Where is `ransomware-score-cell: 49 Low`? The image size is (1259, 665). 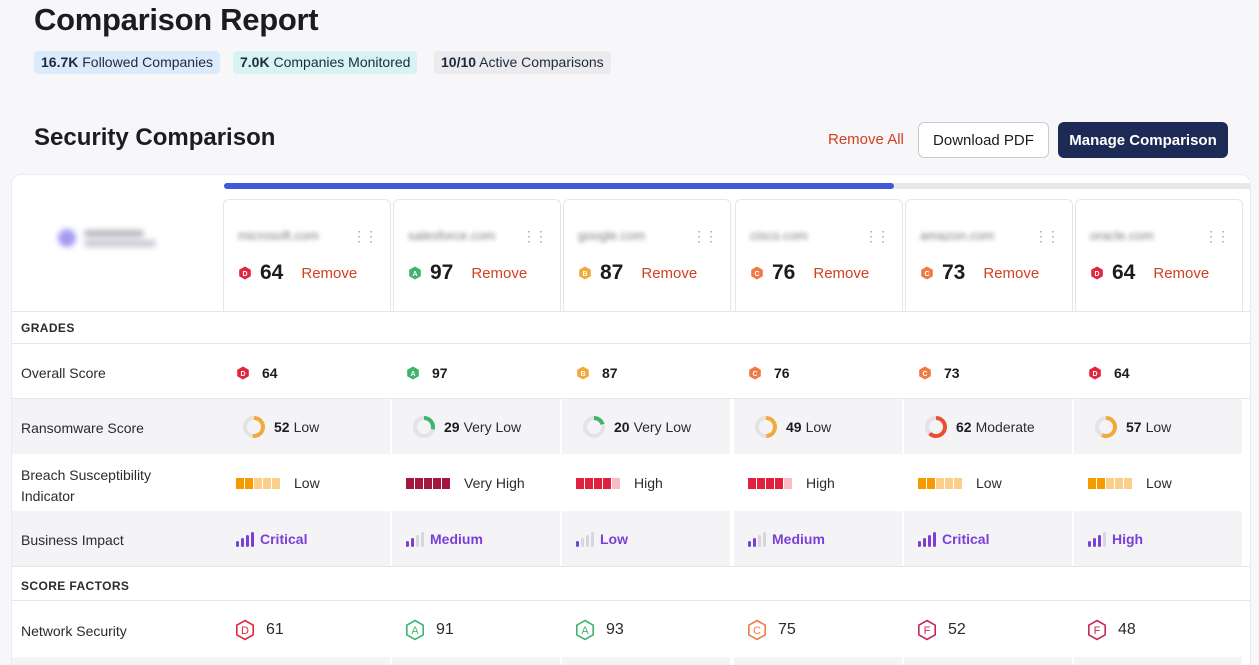
ransomware-score-cell: 49 Low is located at coordinates (818, 426).